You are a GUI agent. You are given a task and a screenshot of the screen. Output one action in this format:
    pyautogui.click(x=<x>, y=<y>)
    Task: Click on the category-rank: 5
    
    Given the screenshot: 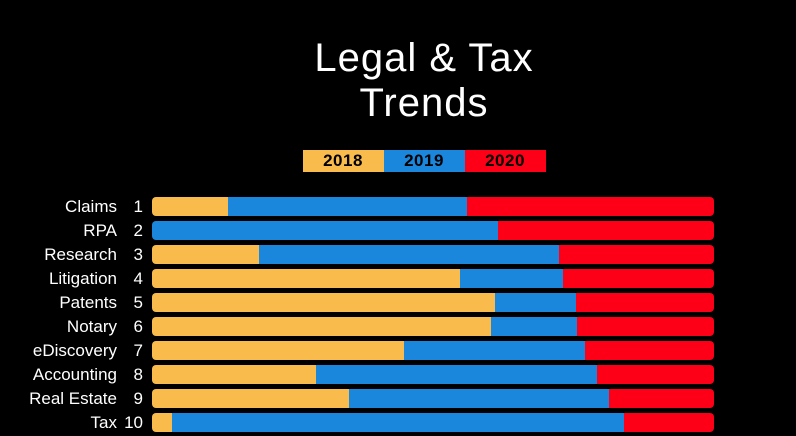 What is the action you would take?
    pyautogui.click(x=138, y=302)
    